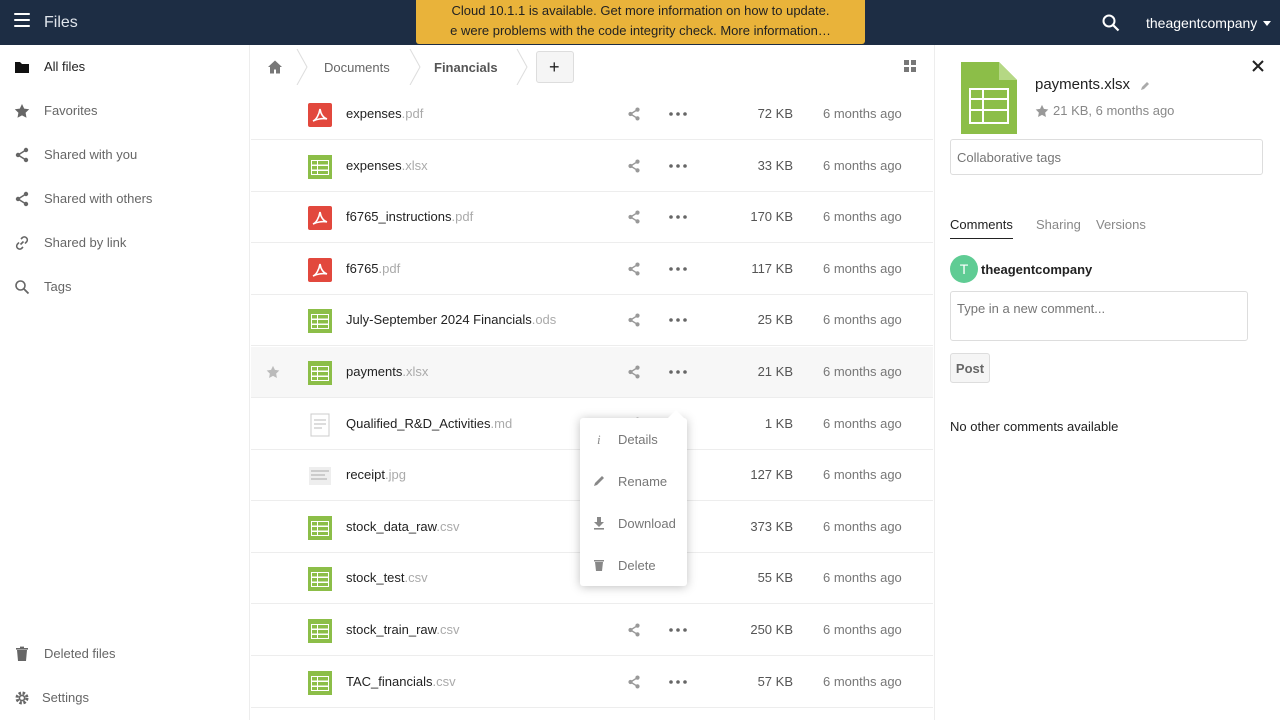  I want to click on details-file-name: payments.xlsx, so click(1083, 84).